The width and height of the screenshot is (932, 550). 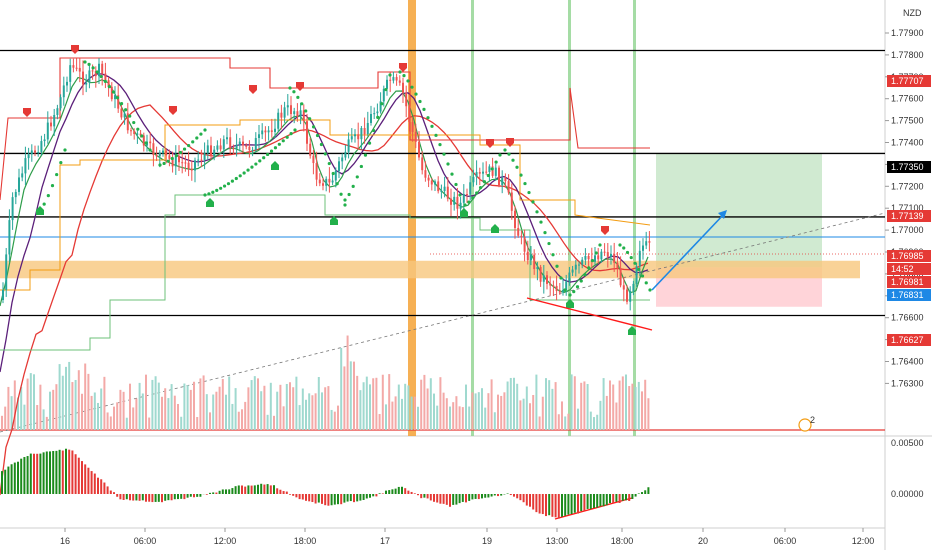 What do you see at coordinates (622, 541) in the screenshot?
I see `time-tick-label: 18:00` at bounding box center [622, 541].